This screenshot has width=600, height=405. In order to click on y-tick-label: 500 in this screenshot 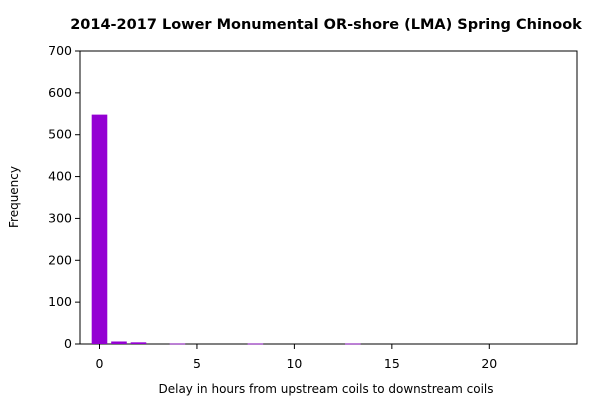, I will do `click(60, 134)`.